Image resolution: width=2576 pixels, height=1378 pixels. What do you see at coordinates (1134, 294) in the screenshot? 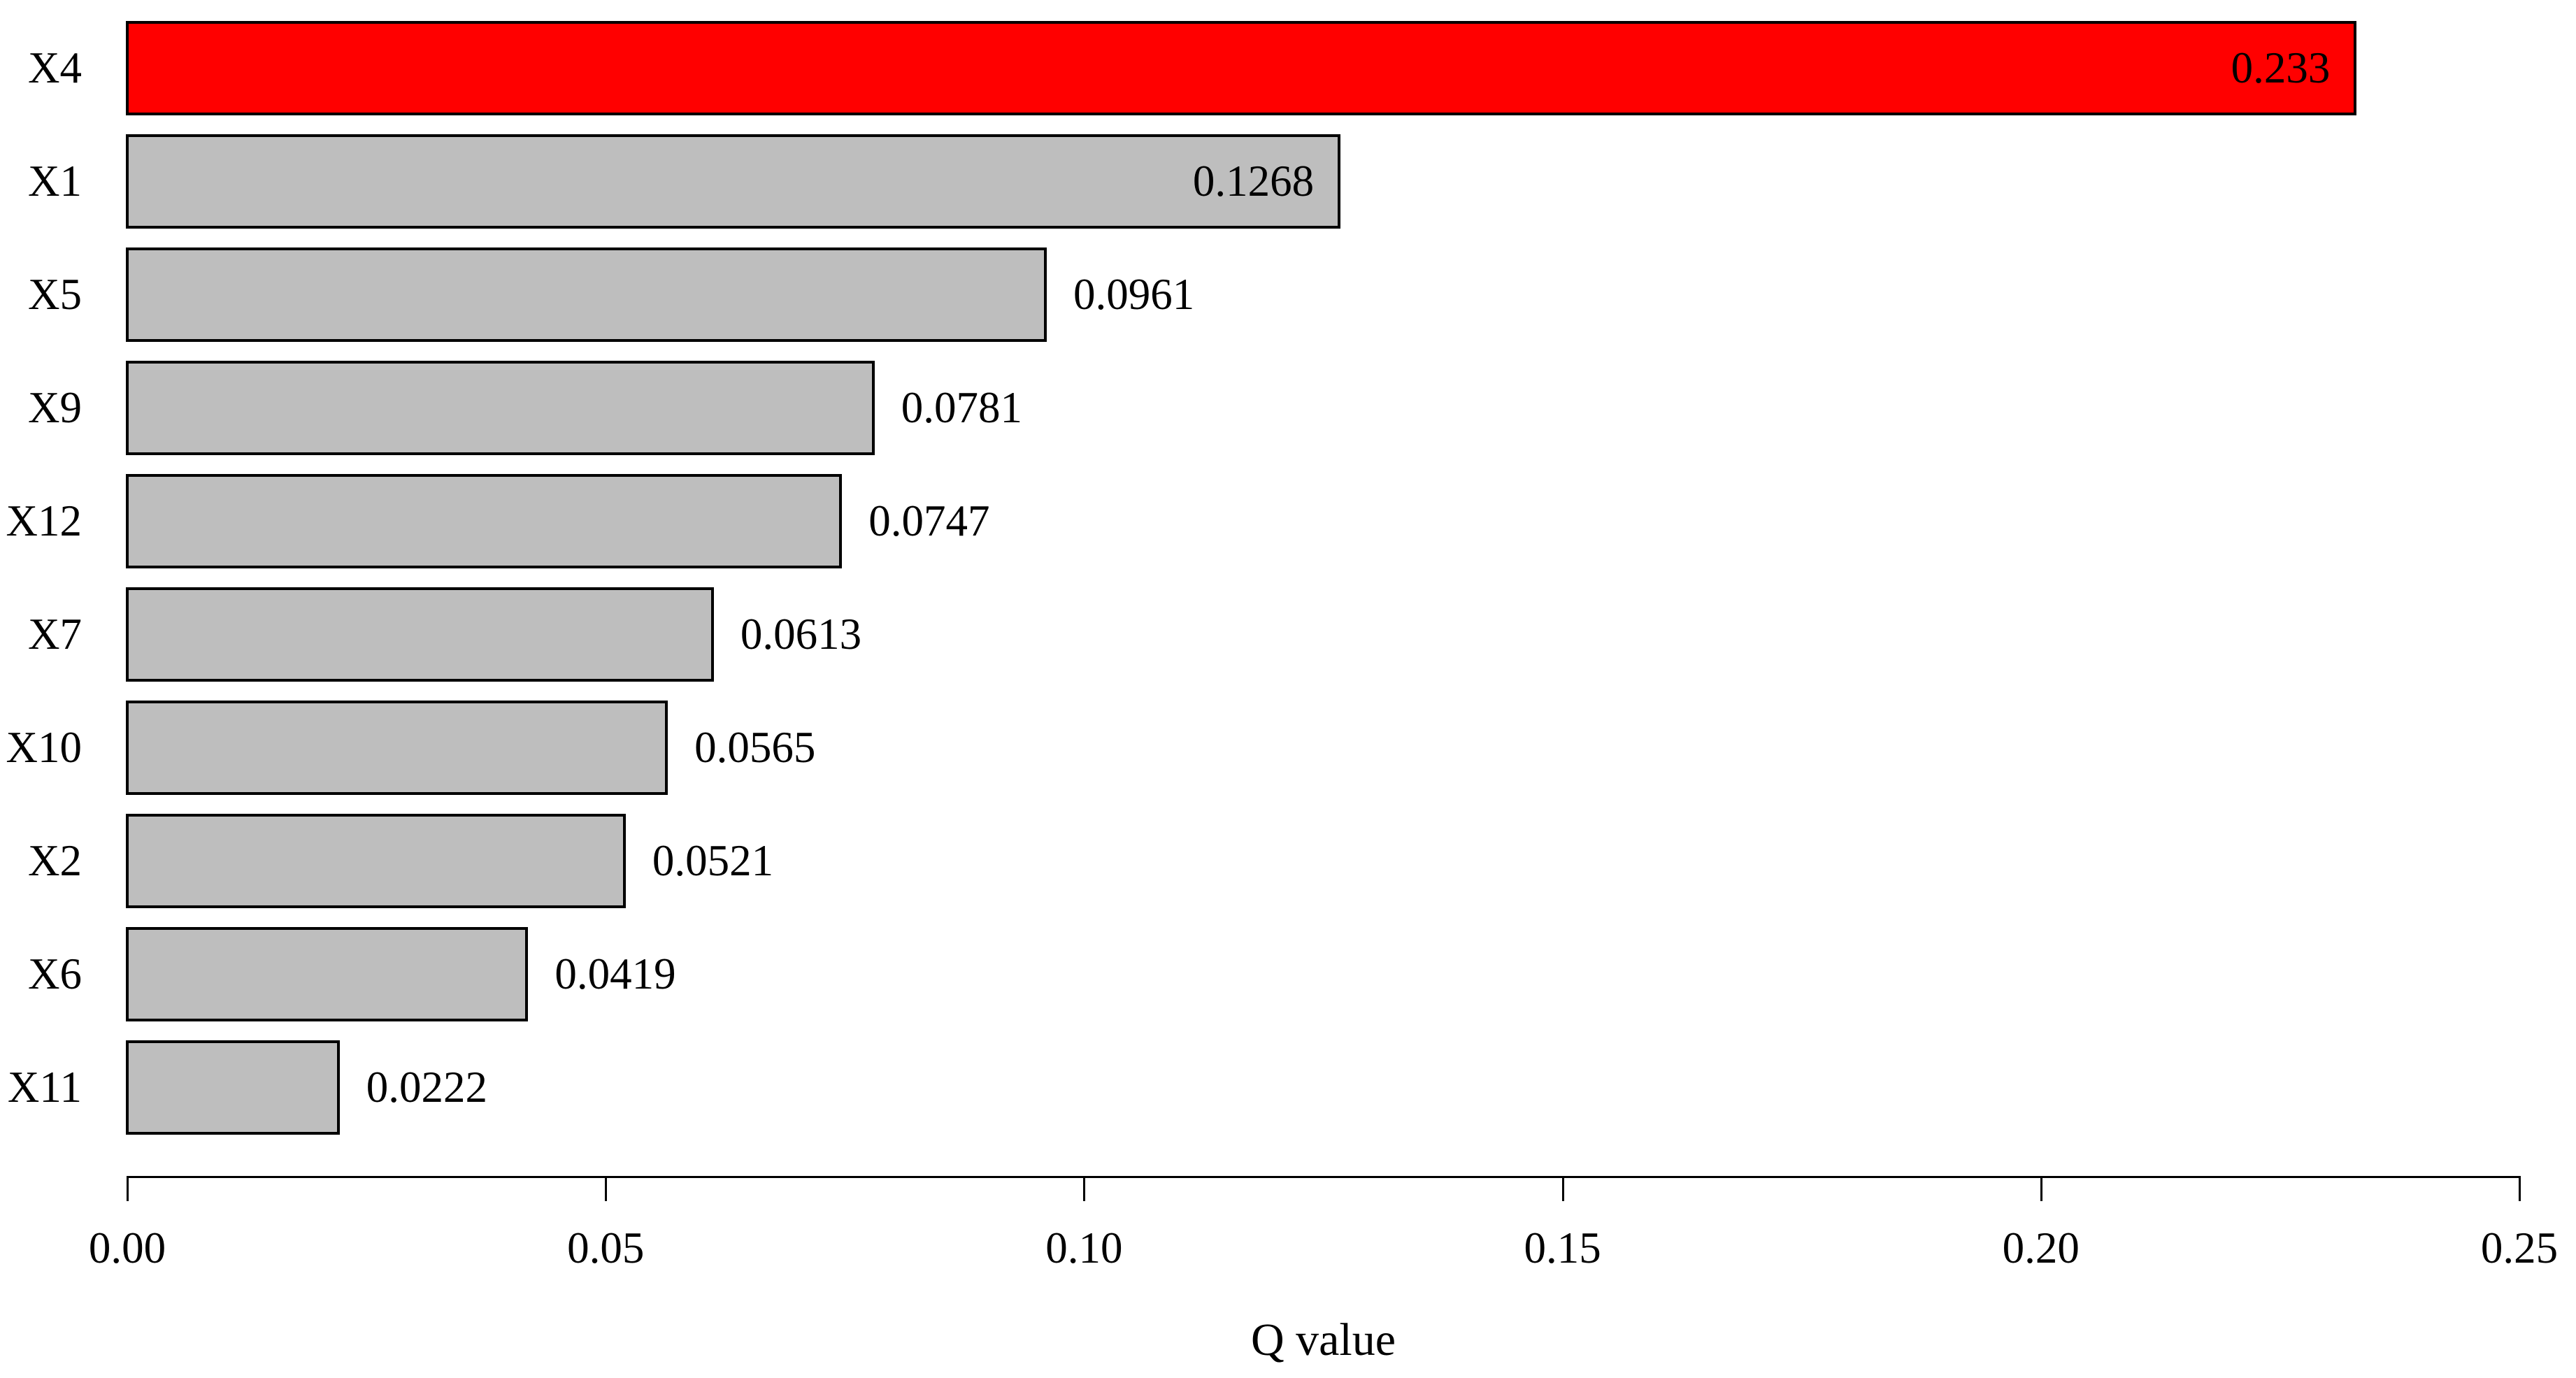
I see `bar-value-label-x5: 0.0961` at bounding box center [1134, 294].